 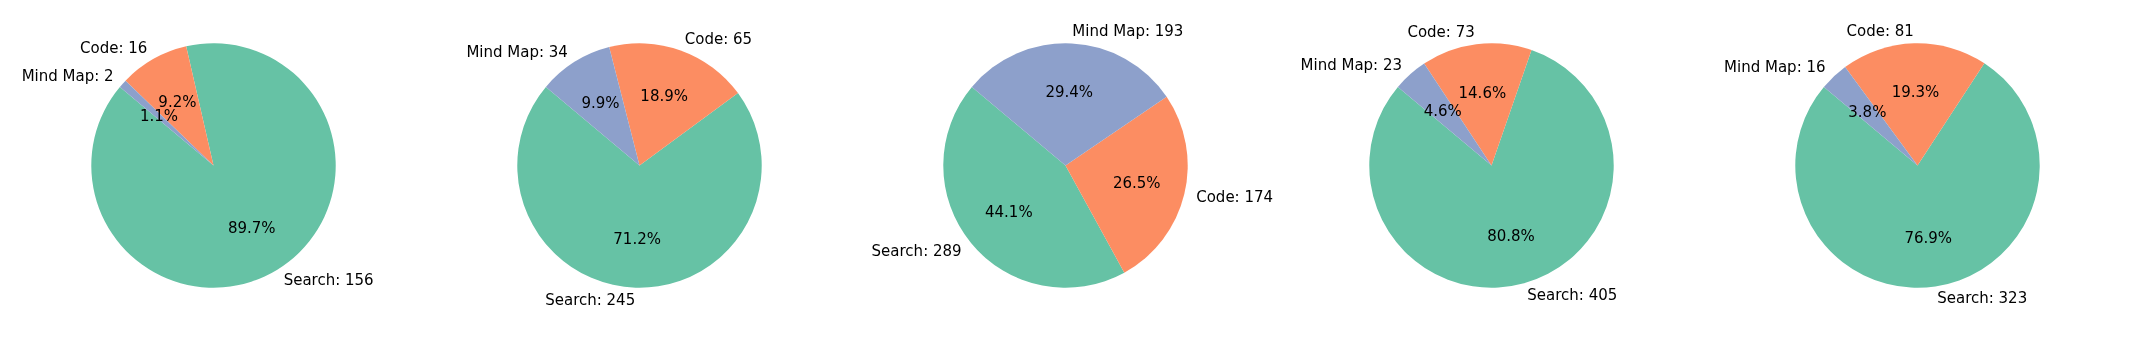 I want to click on slice-label: Mind Map: 16, so click(x=1775, y=67).